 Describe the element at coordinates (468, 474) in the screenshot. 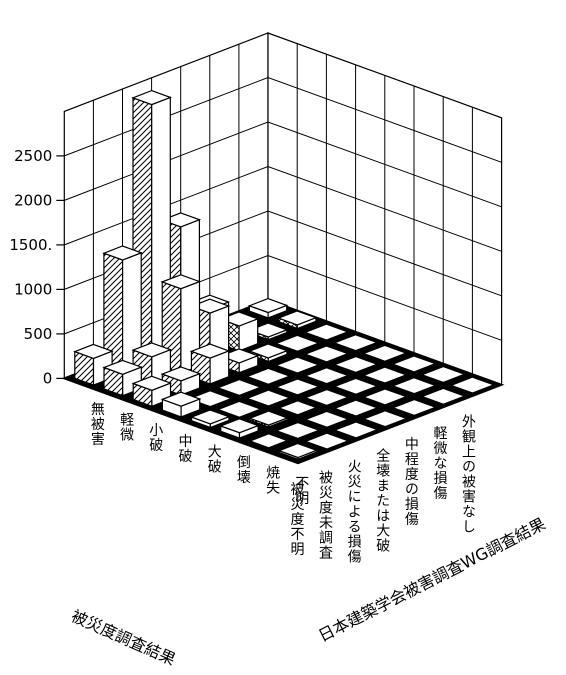

I see `row-label: 外観上の被害なし` at that location.